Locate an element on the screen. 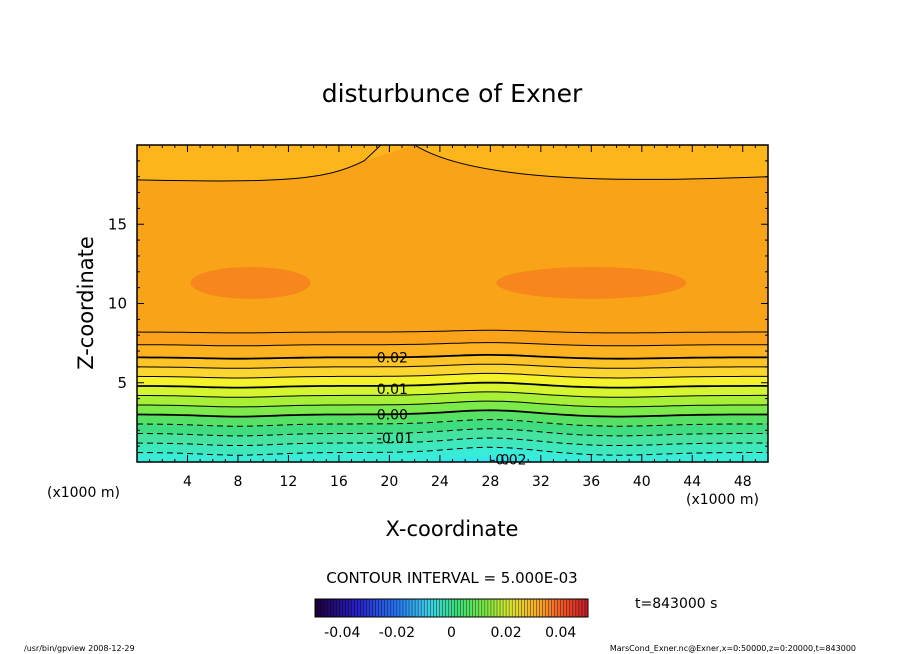 Image resolution: width=904 pixels, height=654 pixels. contour-label: 0 is located at coordinates (504, 461).